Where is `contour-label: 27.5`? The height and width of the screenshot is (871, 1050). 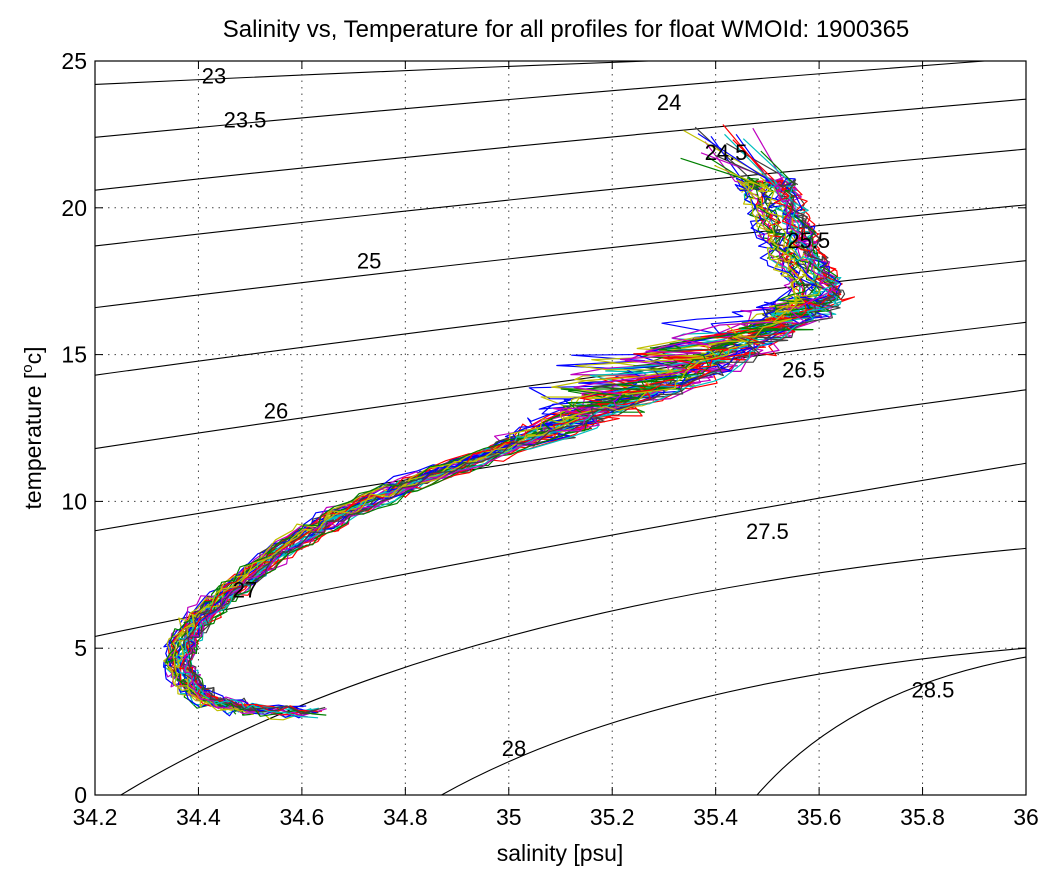 contour-label: 27.5 is located at coordinates (767, 531).